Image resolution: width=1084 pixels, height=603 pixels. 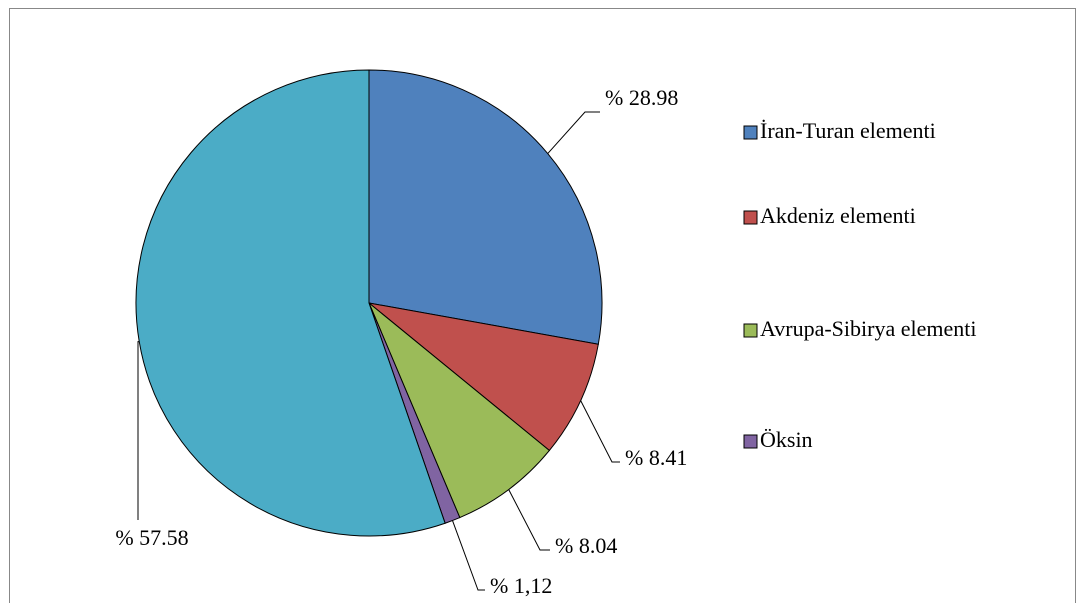 I want to click on legend-label: İran-Turan elementi, so click(x=848, y=130).